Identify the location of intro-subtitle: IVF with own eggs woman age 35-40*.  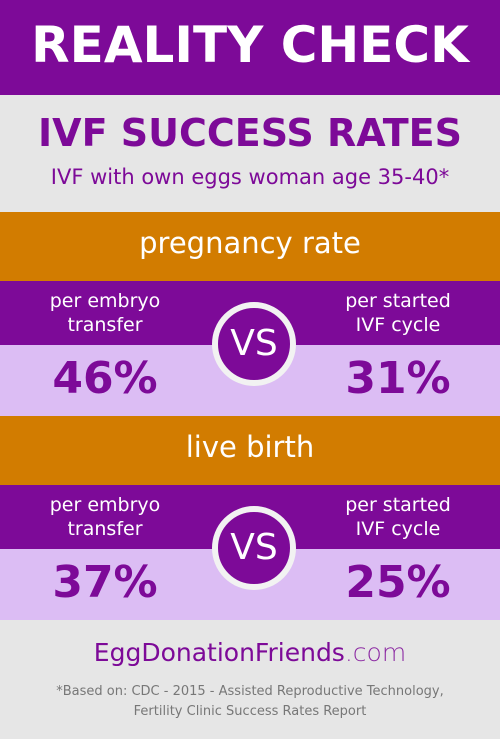
(250, 177).